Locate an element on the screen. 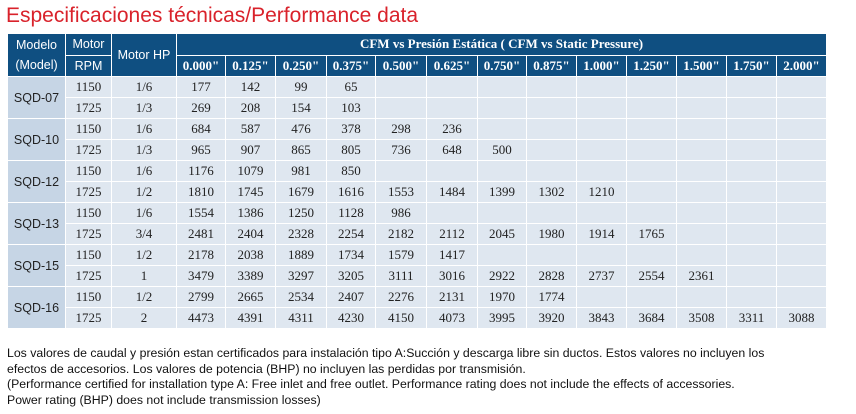 The image size is (856, 414). cfm-cell: 1734 is located at coordinates (351, 255).